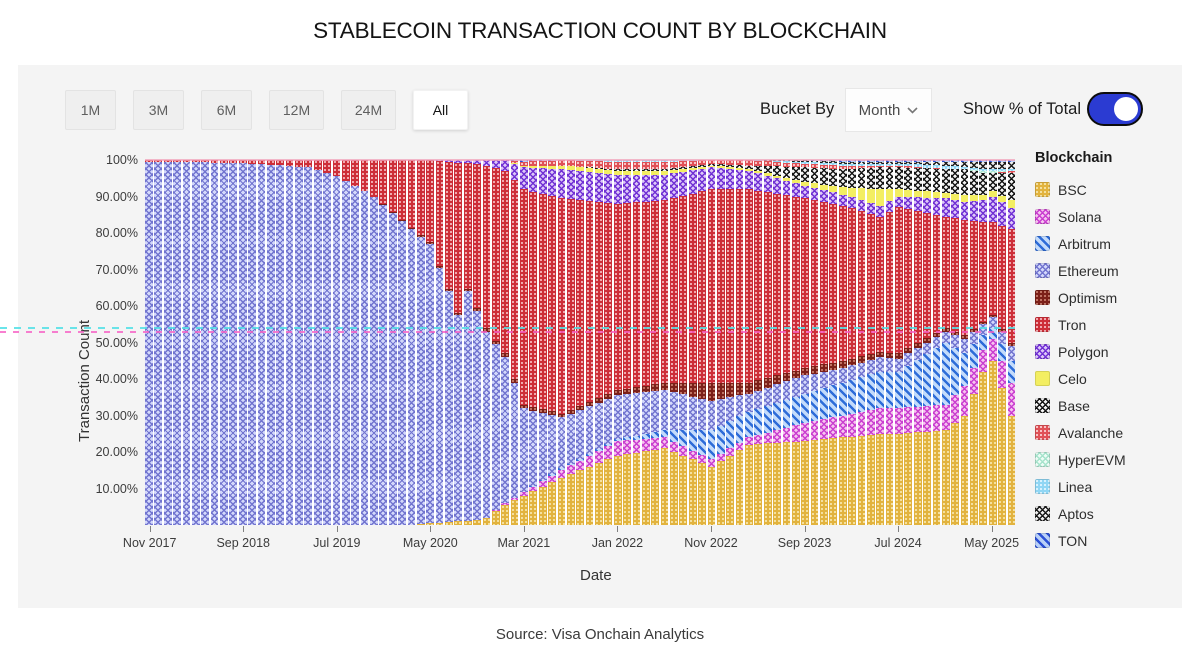 This screenshot has width=1200, height=663. Describe the element at coordinates (1107, 216) in the screenshot. I see `legend-item-solana: Solana` at that location.